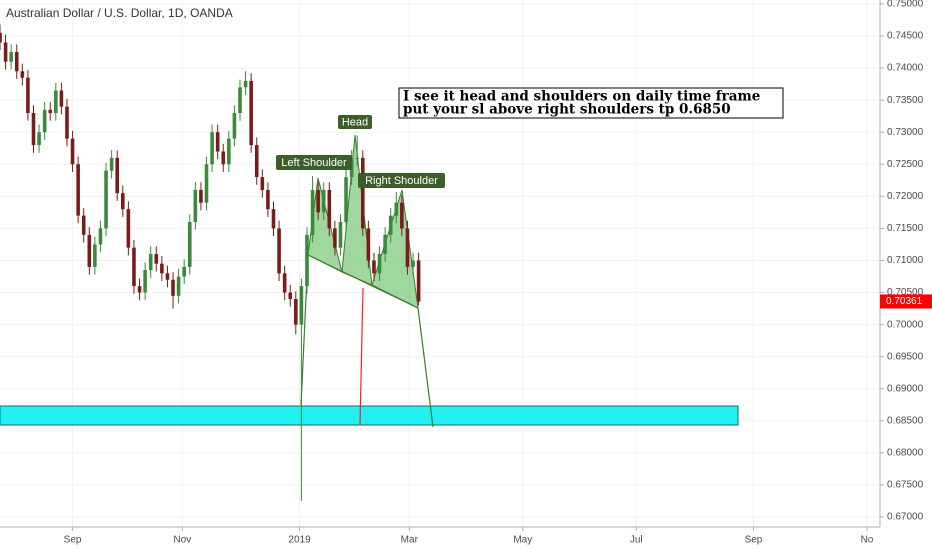  What do you see at coordinates (905, 164) in the screenshot?
I see `y-tick-label: 0.72500` at bounding box center [905, 164].